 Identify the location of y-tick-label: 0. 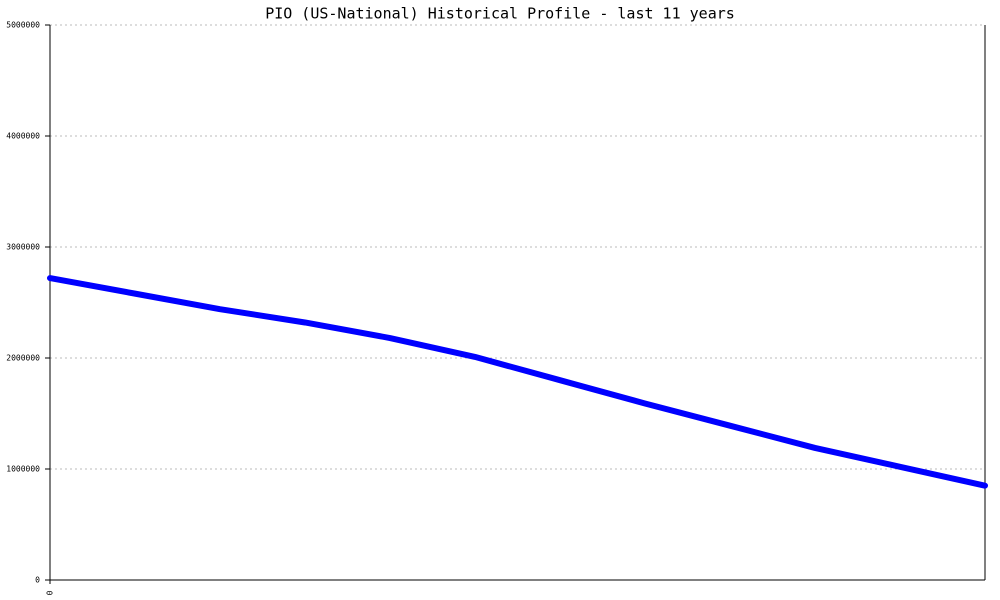
(37, 580).